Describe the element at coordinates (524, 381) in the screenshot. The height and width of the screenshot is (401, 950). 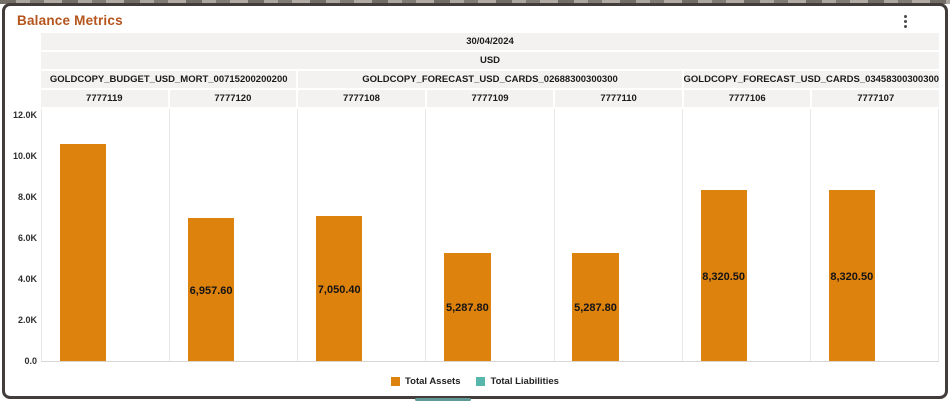
I see `legend-label: Total Liabilities` at that location.